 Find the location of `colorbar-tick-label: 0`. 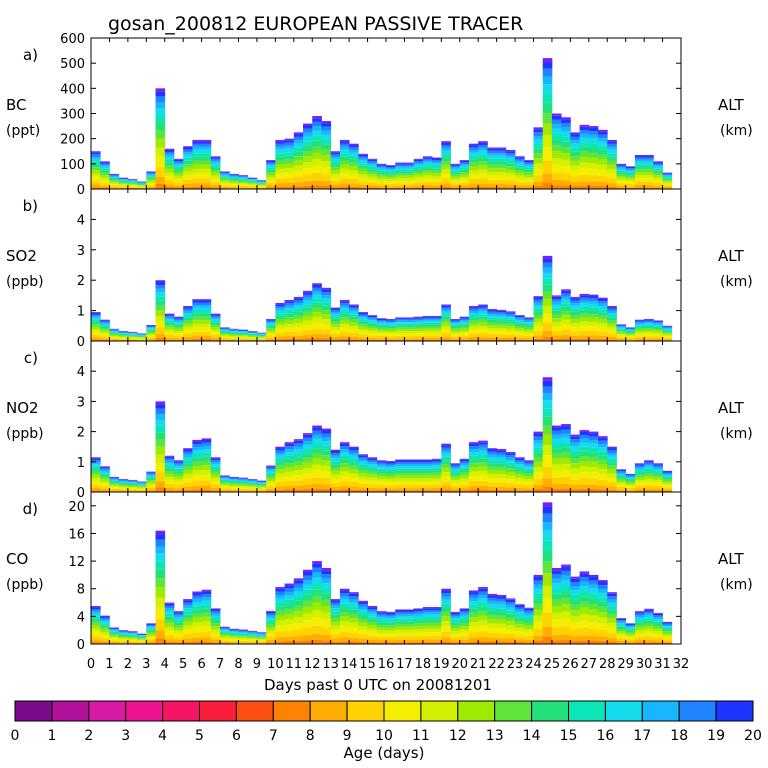

colorbar-tick-label: 0 is located at coordinates (15, 736).